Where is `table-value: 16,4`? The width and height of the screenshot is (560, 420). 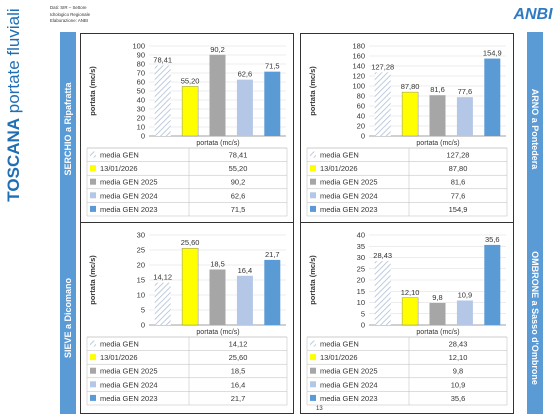
table-value: 16,4 is located at coordinates (238, 384).